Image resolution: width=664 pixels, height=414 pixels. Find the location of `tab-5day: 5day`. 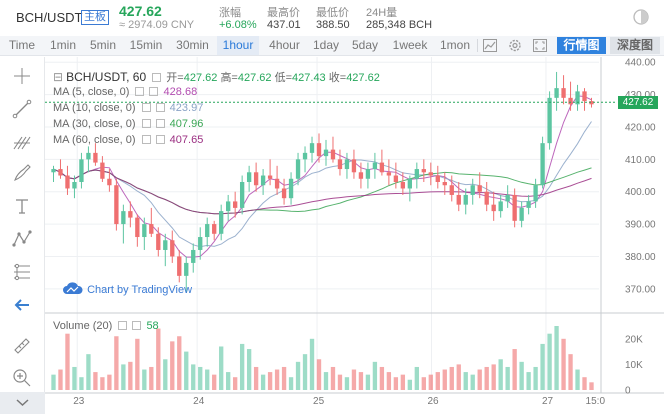

tab-5day: 5day is located at coordinates (365, 45).